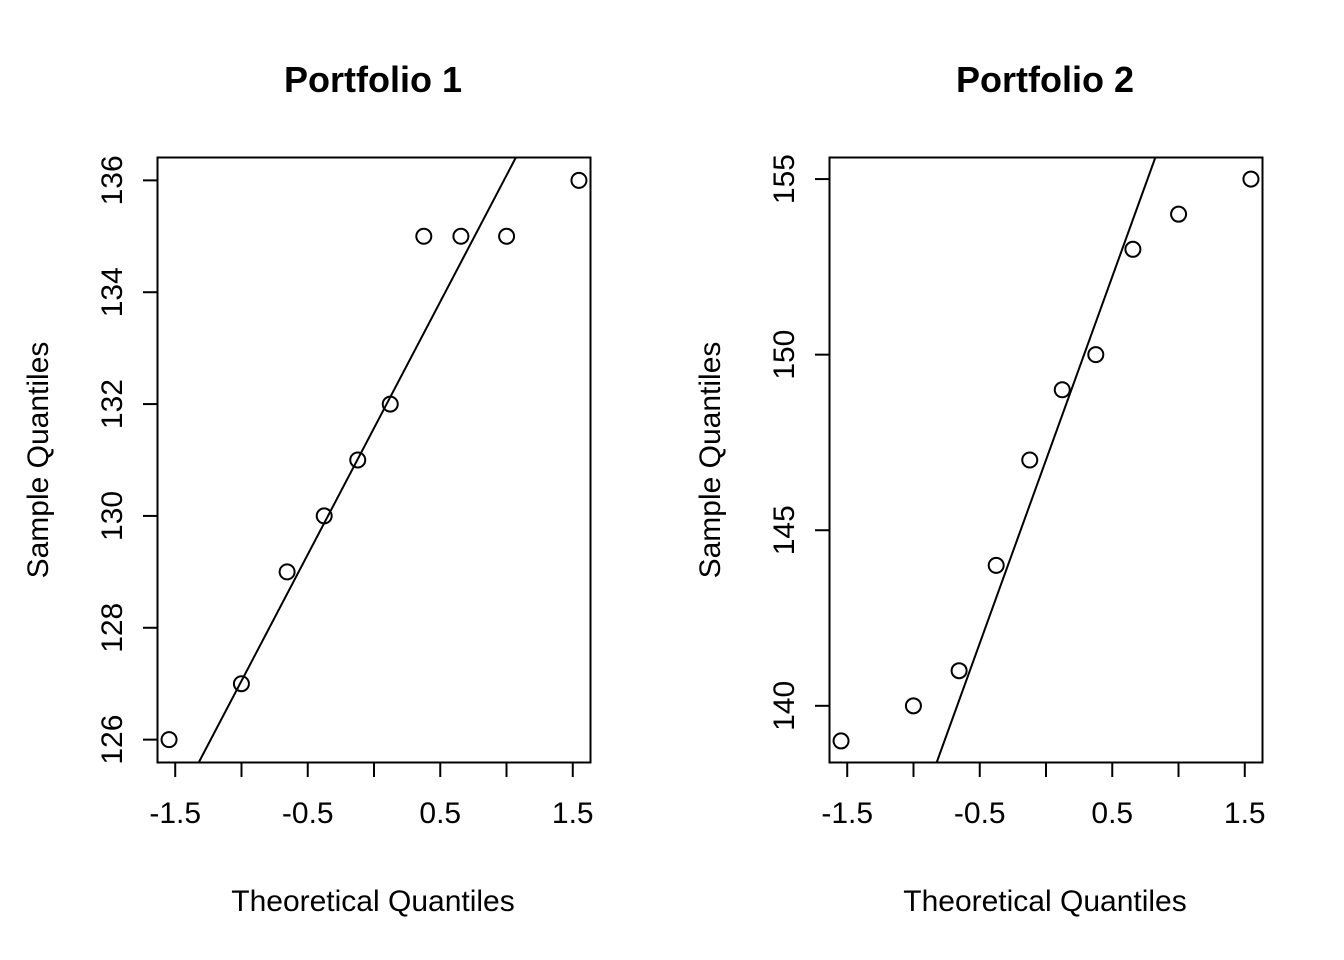 Image resolution: width=1344 pixels, height=960 pixels. I want to click on chart-title: Portfolio 2, so click(1045, 79).